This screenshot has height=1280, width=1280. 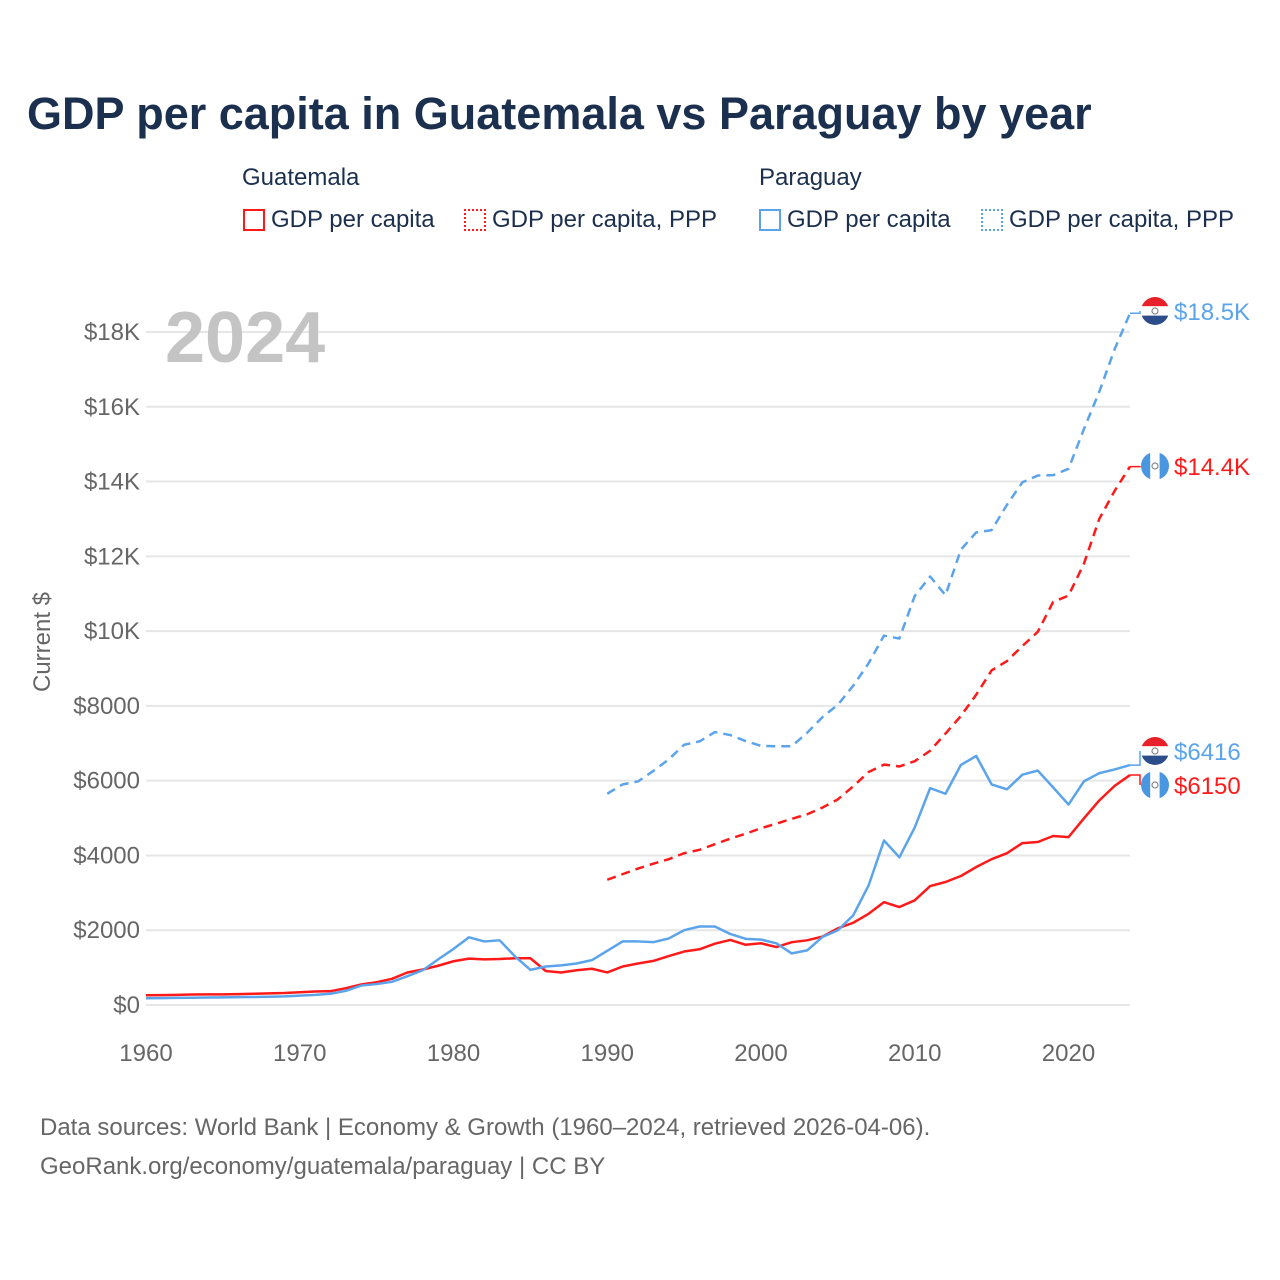 I want to click on y-tick-label: $4000, so click(x=106, y=855).